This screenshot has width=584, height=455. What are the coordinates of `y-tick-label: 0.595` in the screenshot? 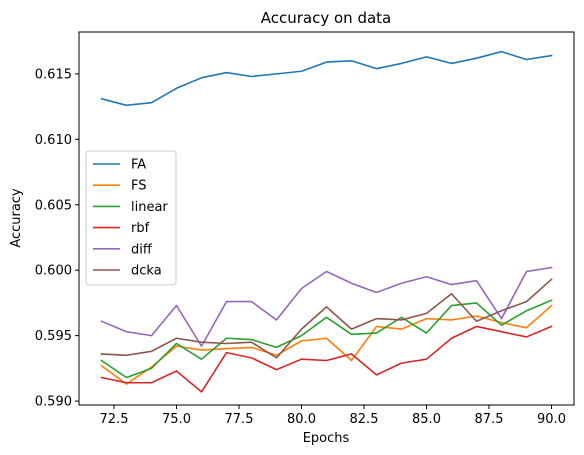 It's located at (53, 336).